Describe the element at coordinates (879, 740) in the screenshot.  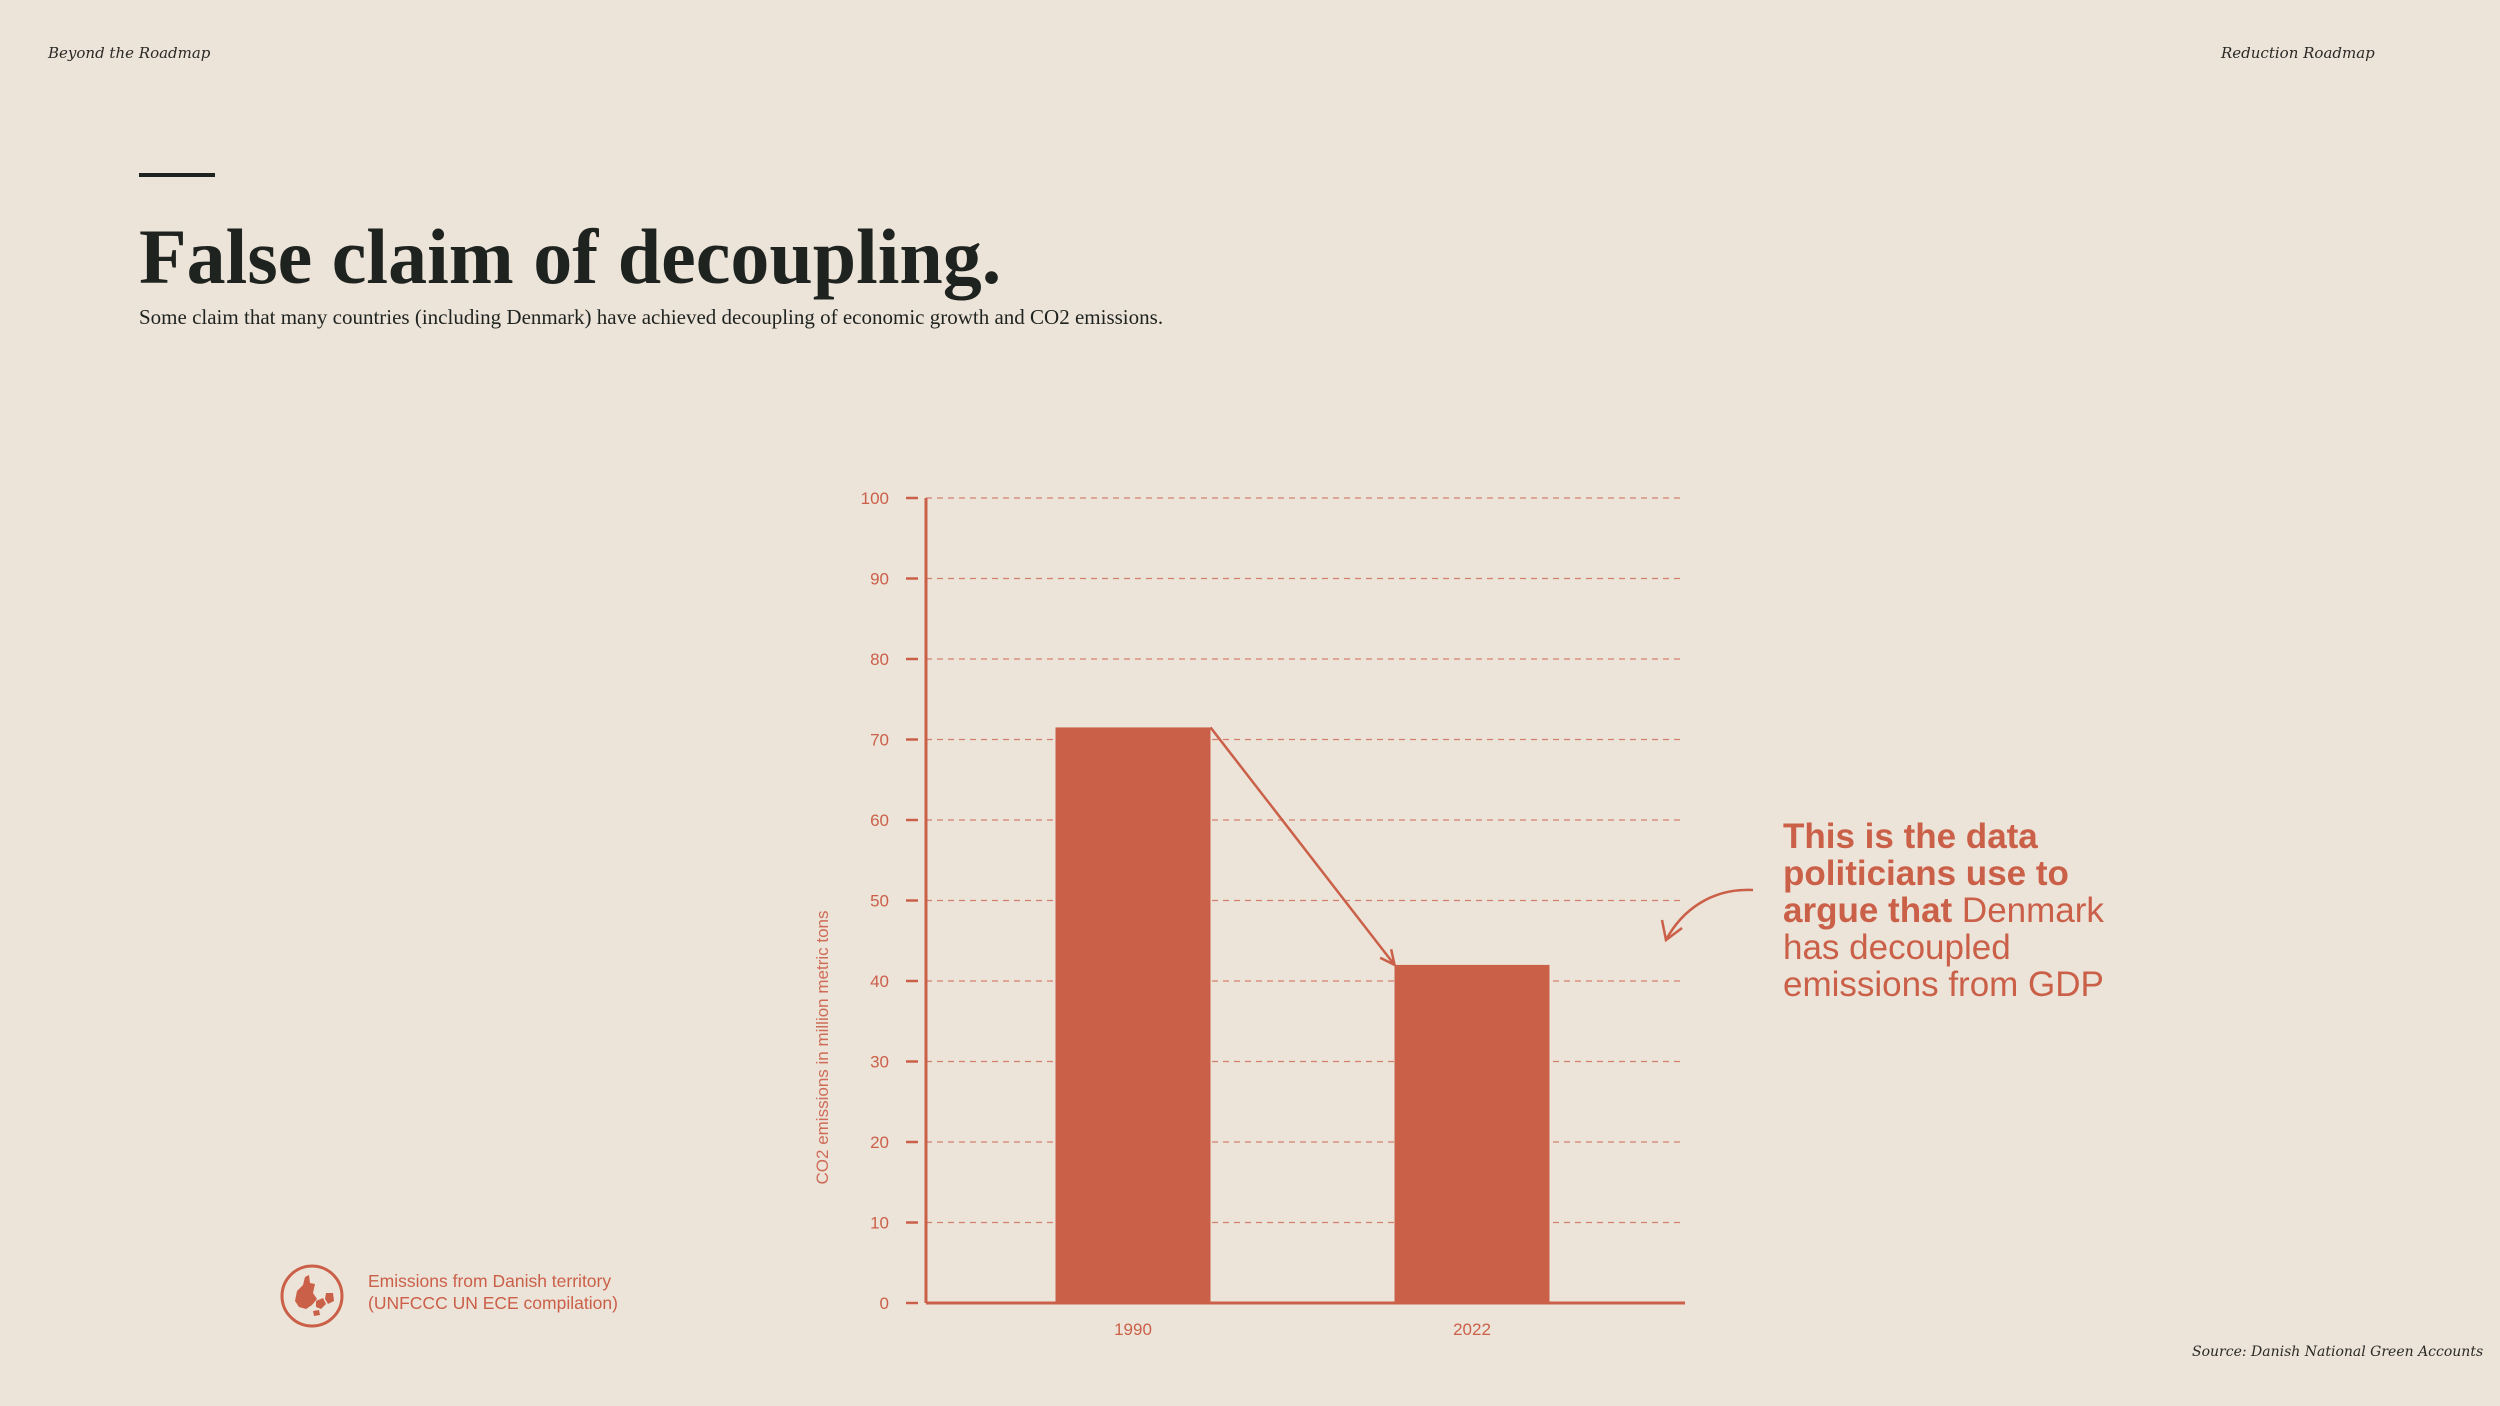
I see `y-tick-label: 70` at that location.